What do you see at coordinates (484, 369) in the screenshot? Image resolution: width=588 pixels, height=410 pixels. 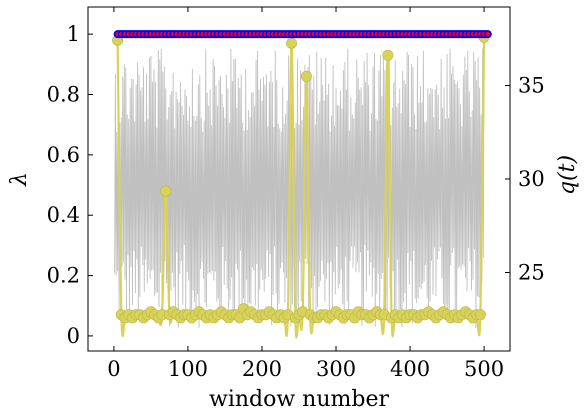 I see `x-tick-label: 500` at bounding box center [484, 369].